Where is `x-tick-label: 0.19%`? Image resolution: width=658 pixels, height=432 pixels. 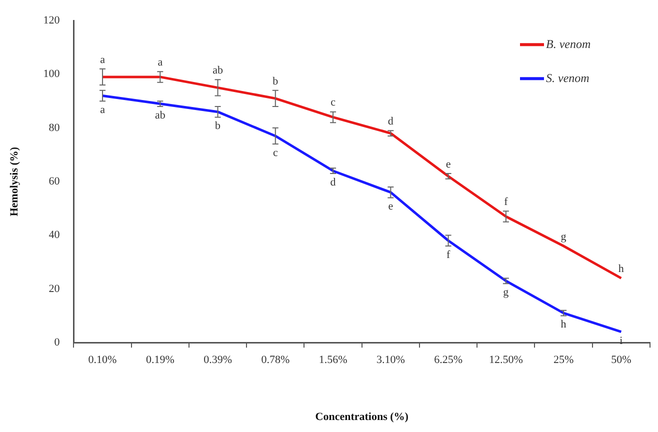 x-tick-label: 0.19% is located at coordinates (160, 360).